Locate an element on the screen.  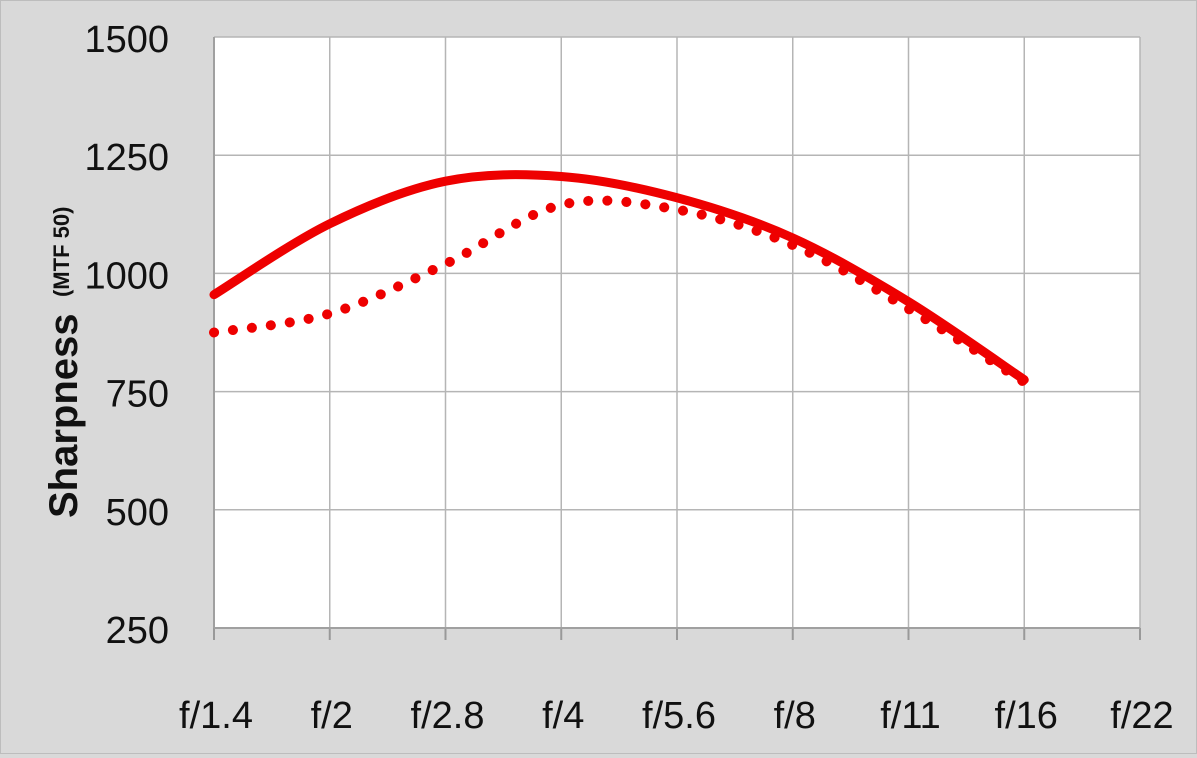
y-axis-label-unit: (MTF 50) is located at coordinates (61, 252).